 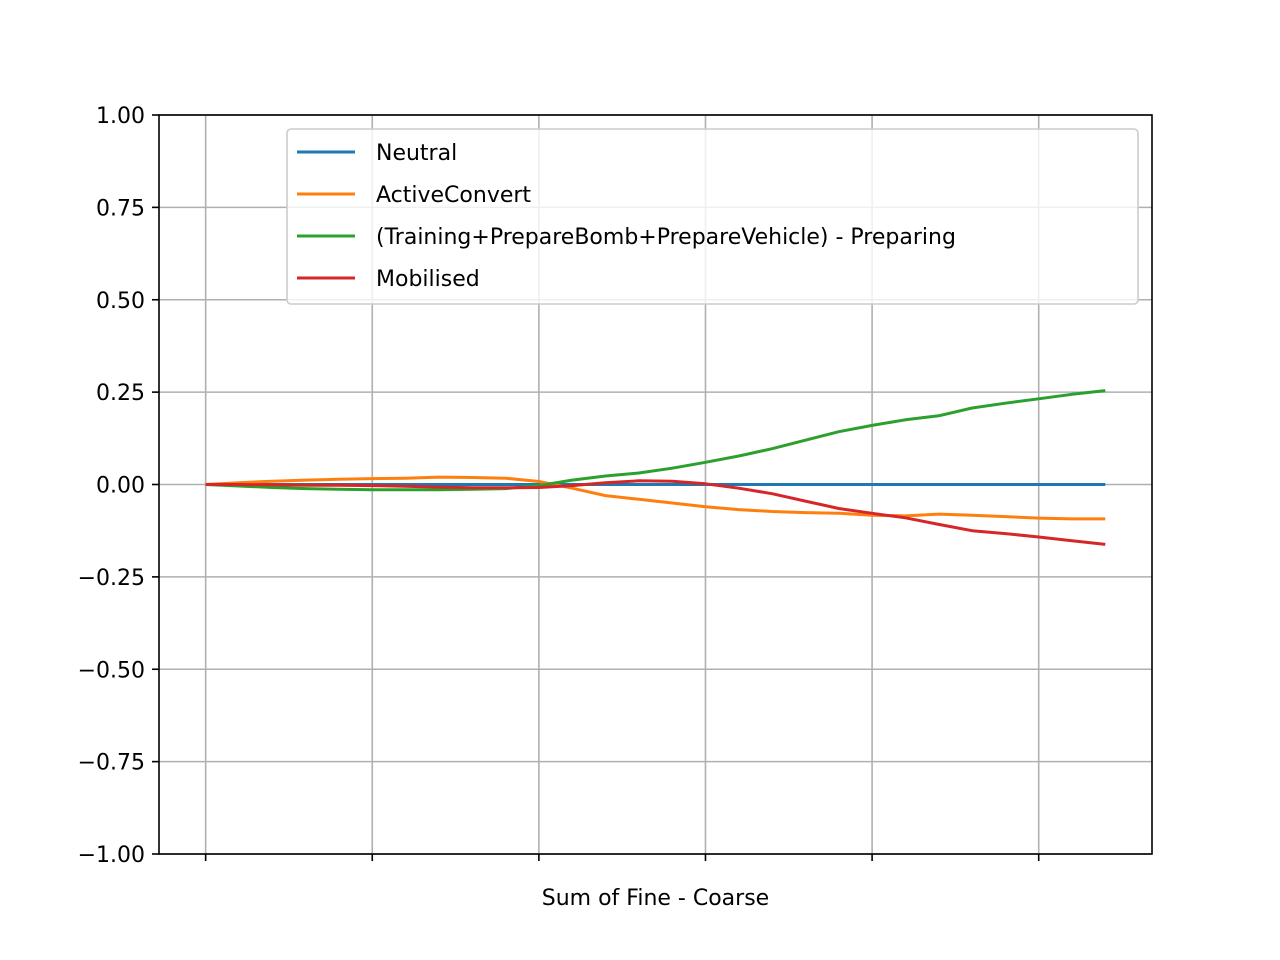 I want to click on series-lines, so click(x=655, y=467).